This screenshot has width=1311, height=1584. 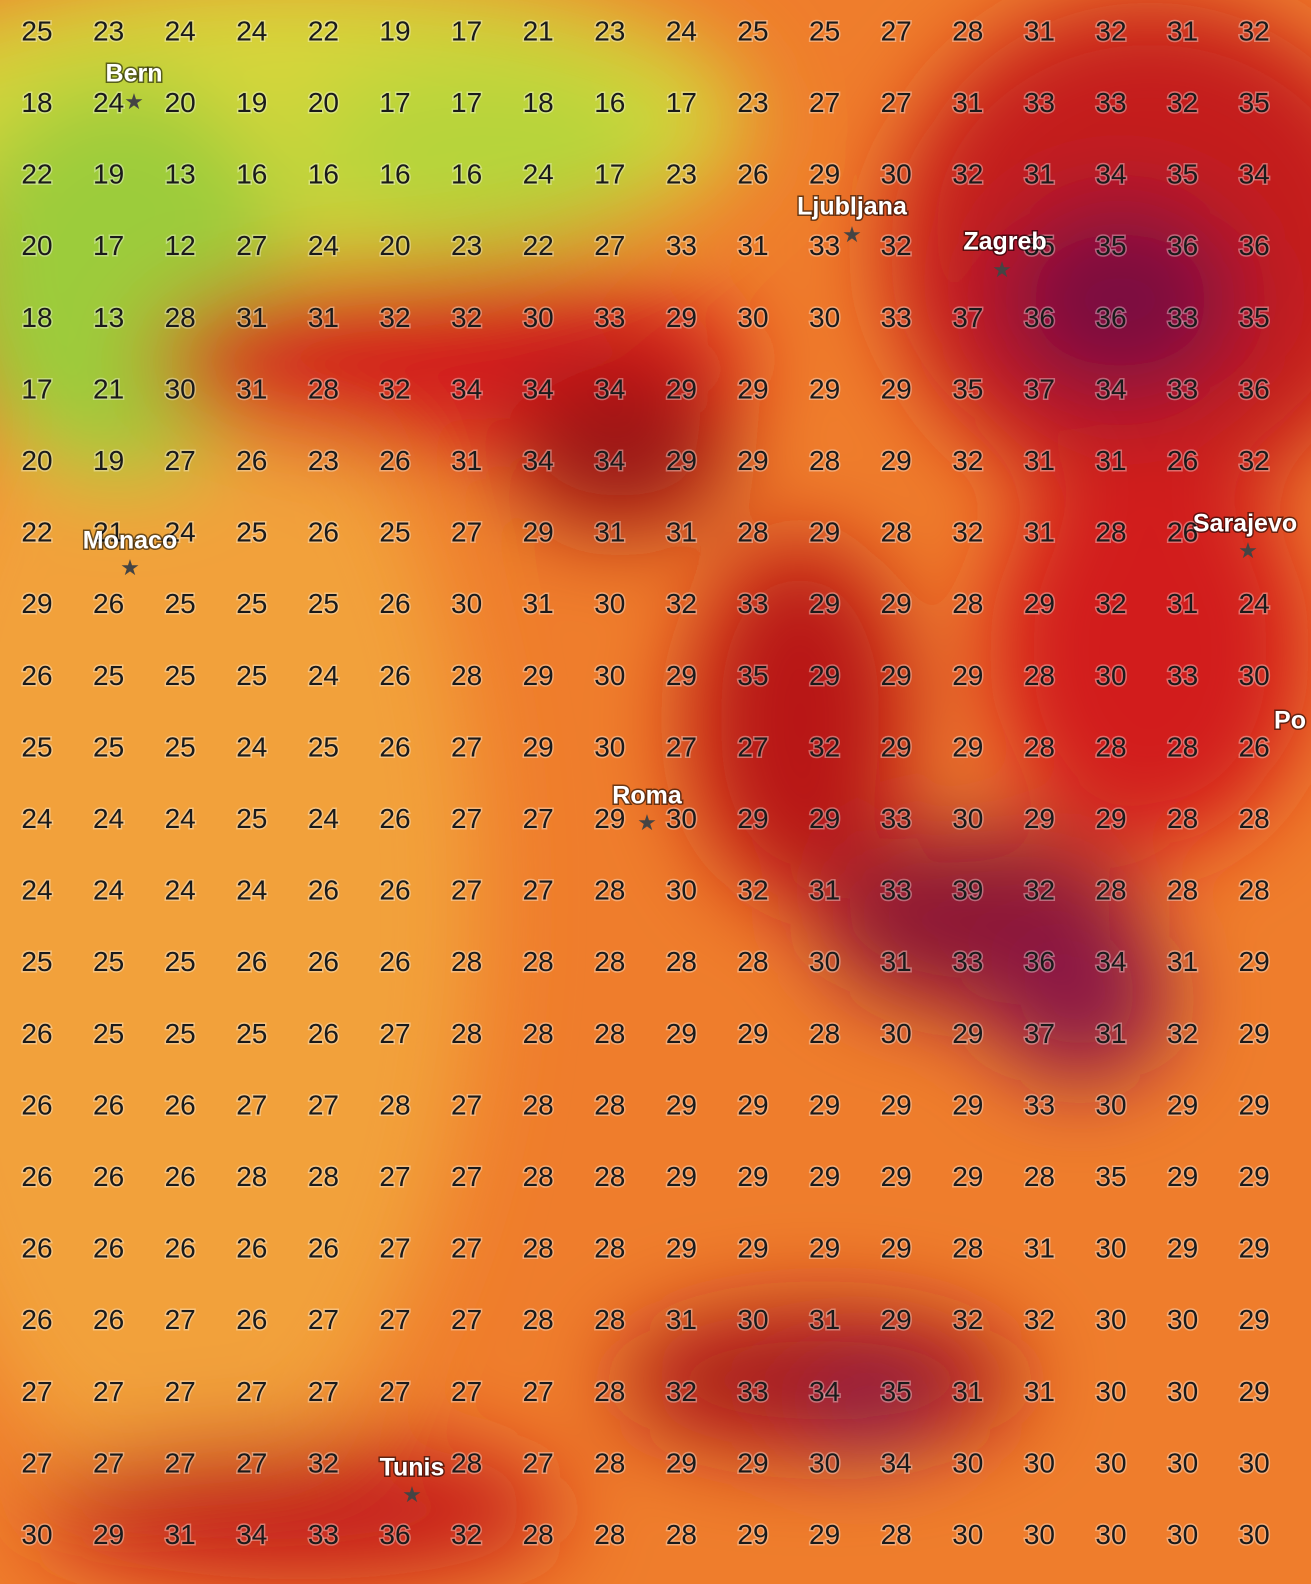 I want to click on temperature-value: 18, so click(x=36, y=102).